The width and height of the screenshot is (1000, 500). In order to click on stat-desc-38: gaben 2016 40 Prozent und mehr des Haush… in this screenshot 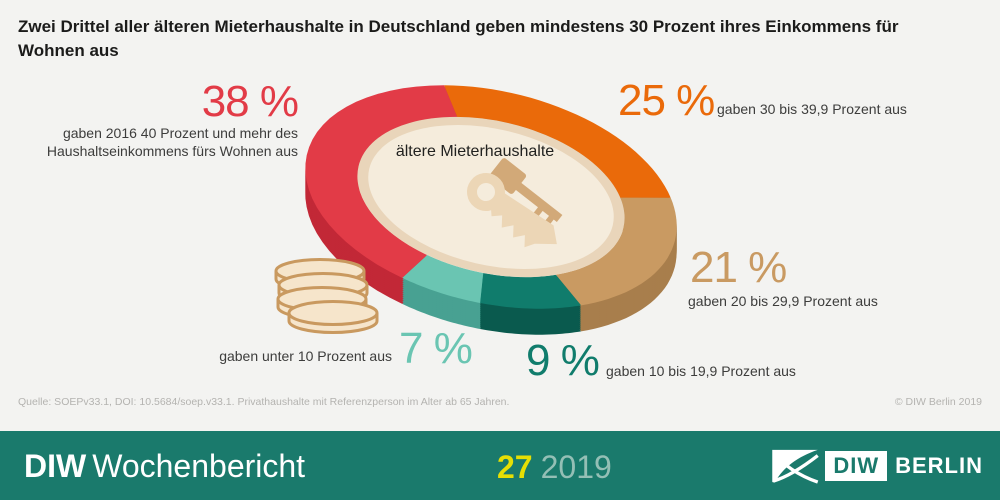, I will do `click(172, 142)`.